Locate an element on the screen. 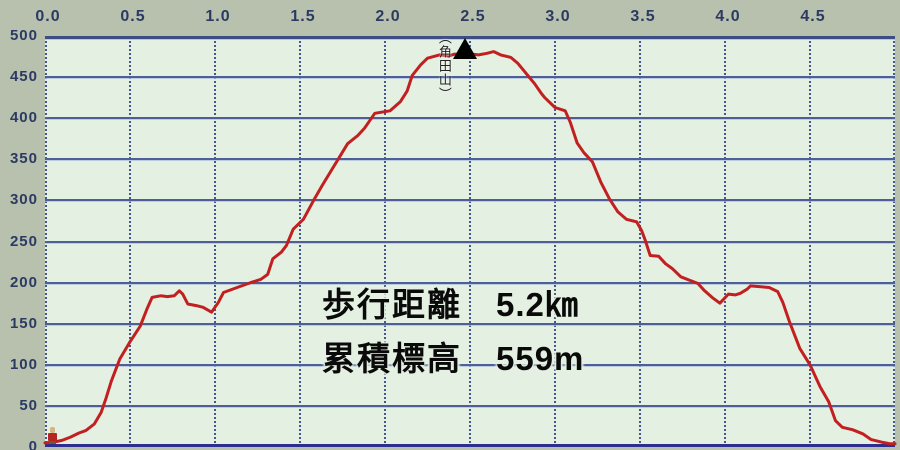 The image size is (900, 450). y-tick-label: 500 is located at coordinates (23, 35).